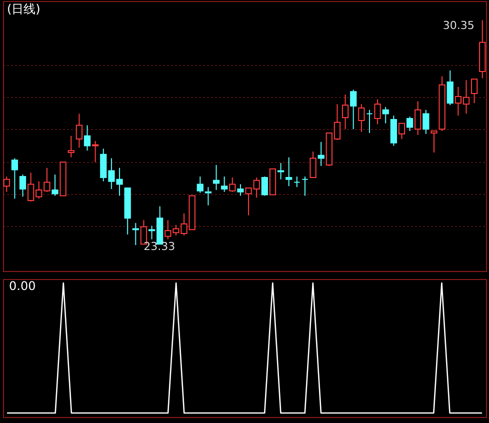 Image resolution: width=489 pixels, height=423 pixels. Describe the element at coordinates (160, 247) in the screenshot. I see `annotation: 23.33` at that location.